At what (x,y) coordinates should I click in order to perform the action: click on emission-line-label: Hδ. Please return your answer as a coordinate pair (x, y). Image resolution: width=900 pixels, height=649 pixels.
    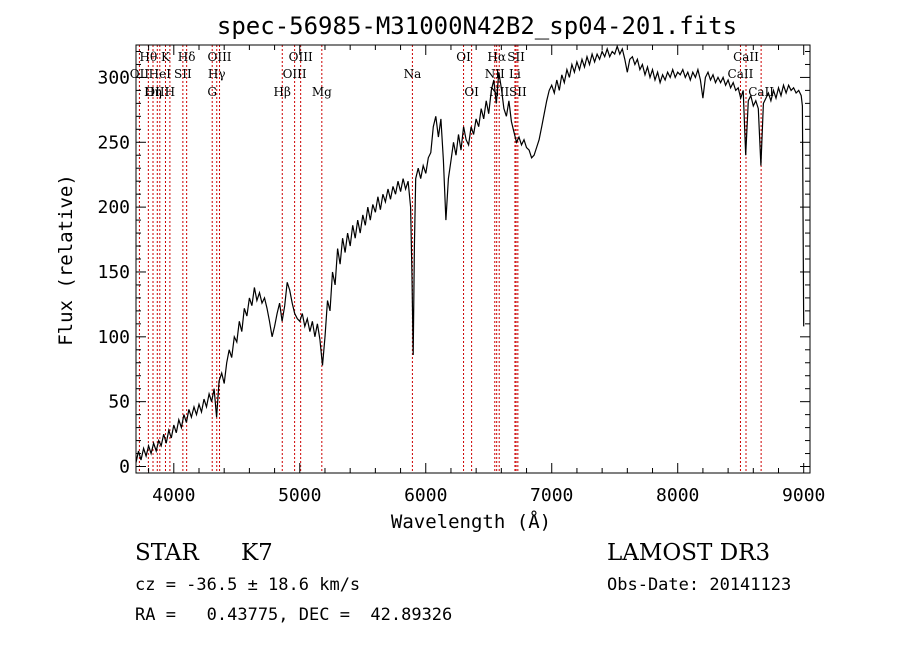
    Looking at the image, I should click on (187, 57).